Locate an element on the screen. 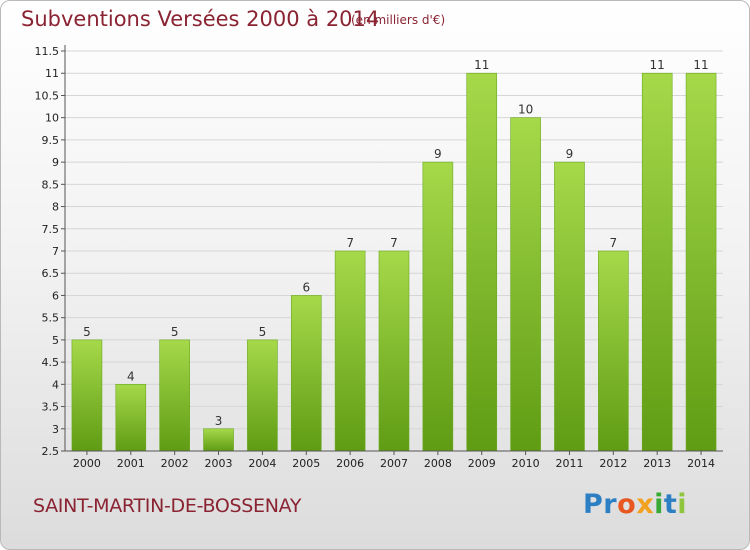  x-tick-label: 2008 is located at coordinates (438, 463).